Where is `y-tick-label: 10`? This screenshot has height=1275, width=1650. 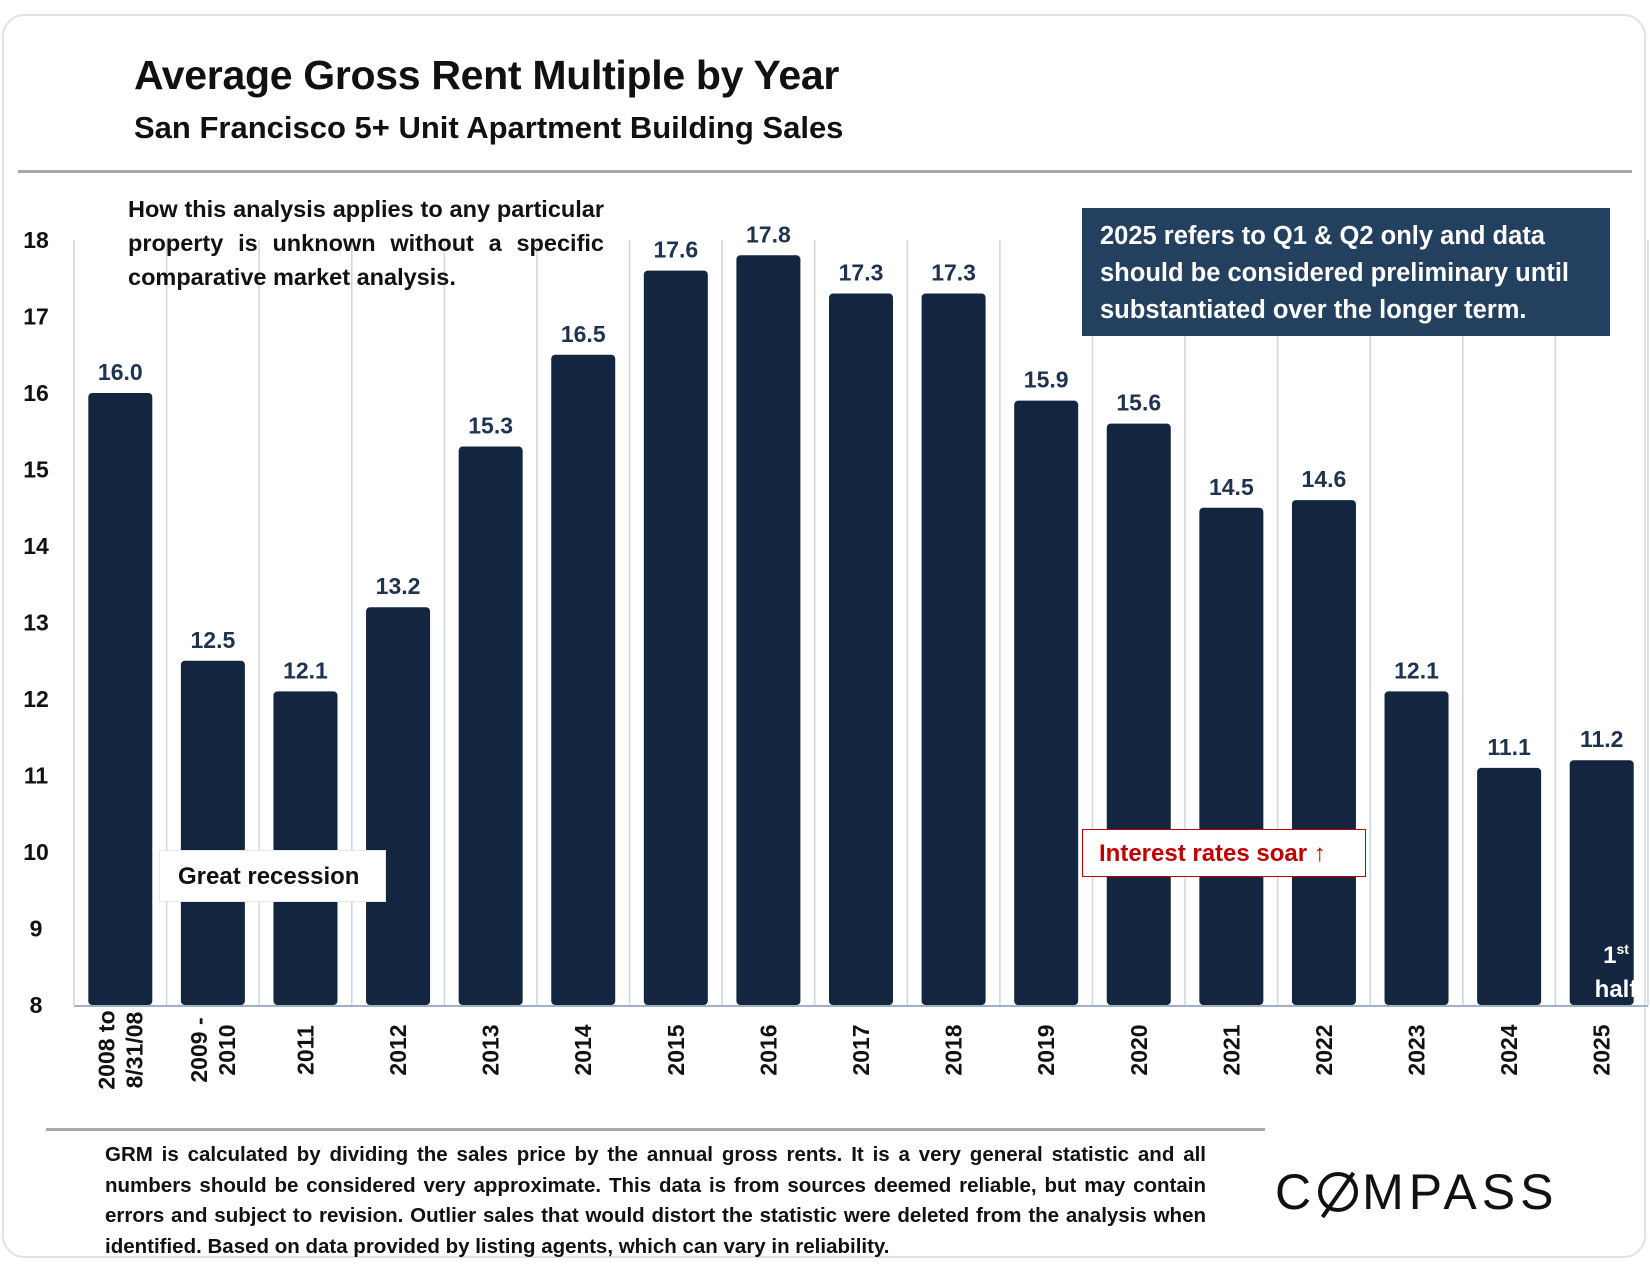 y-tick-label: 10 is located at coordinates (36, 852).